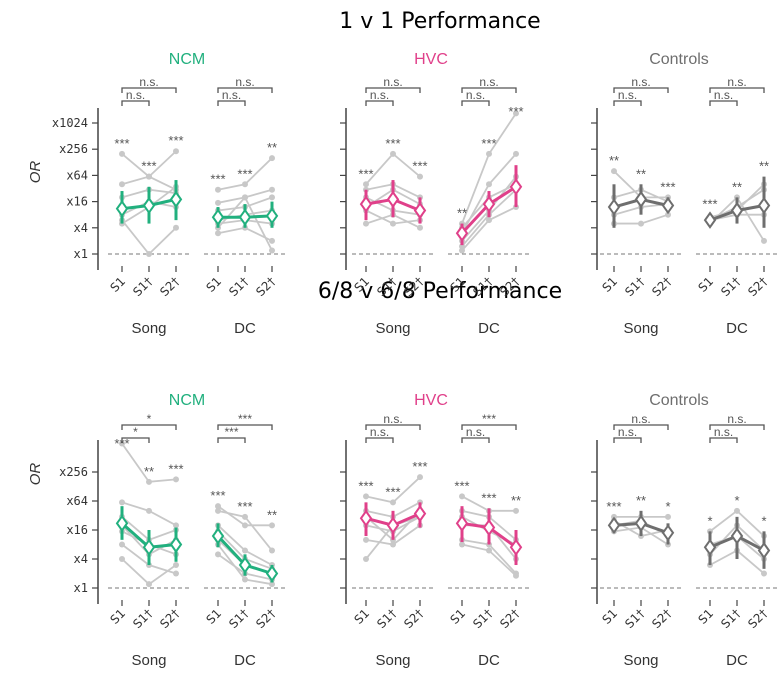 The width and height of the screenshot is (781, 682). What do you see at coordinates (187, 59) in the screenshot?
I see `region-label: NCM` at bounding box center [187, 59].